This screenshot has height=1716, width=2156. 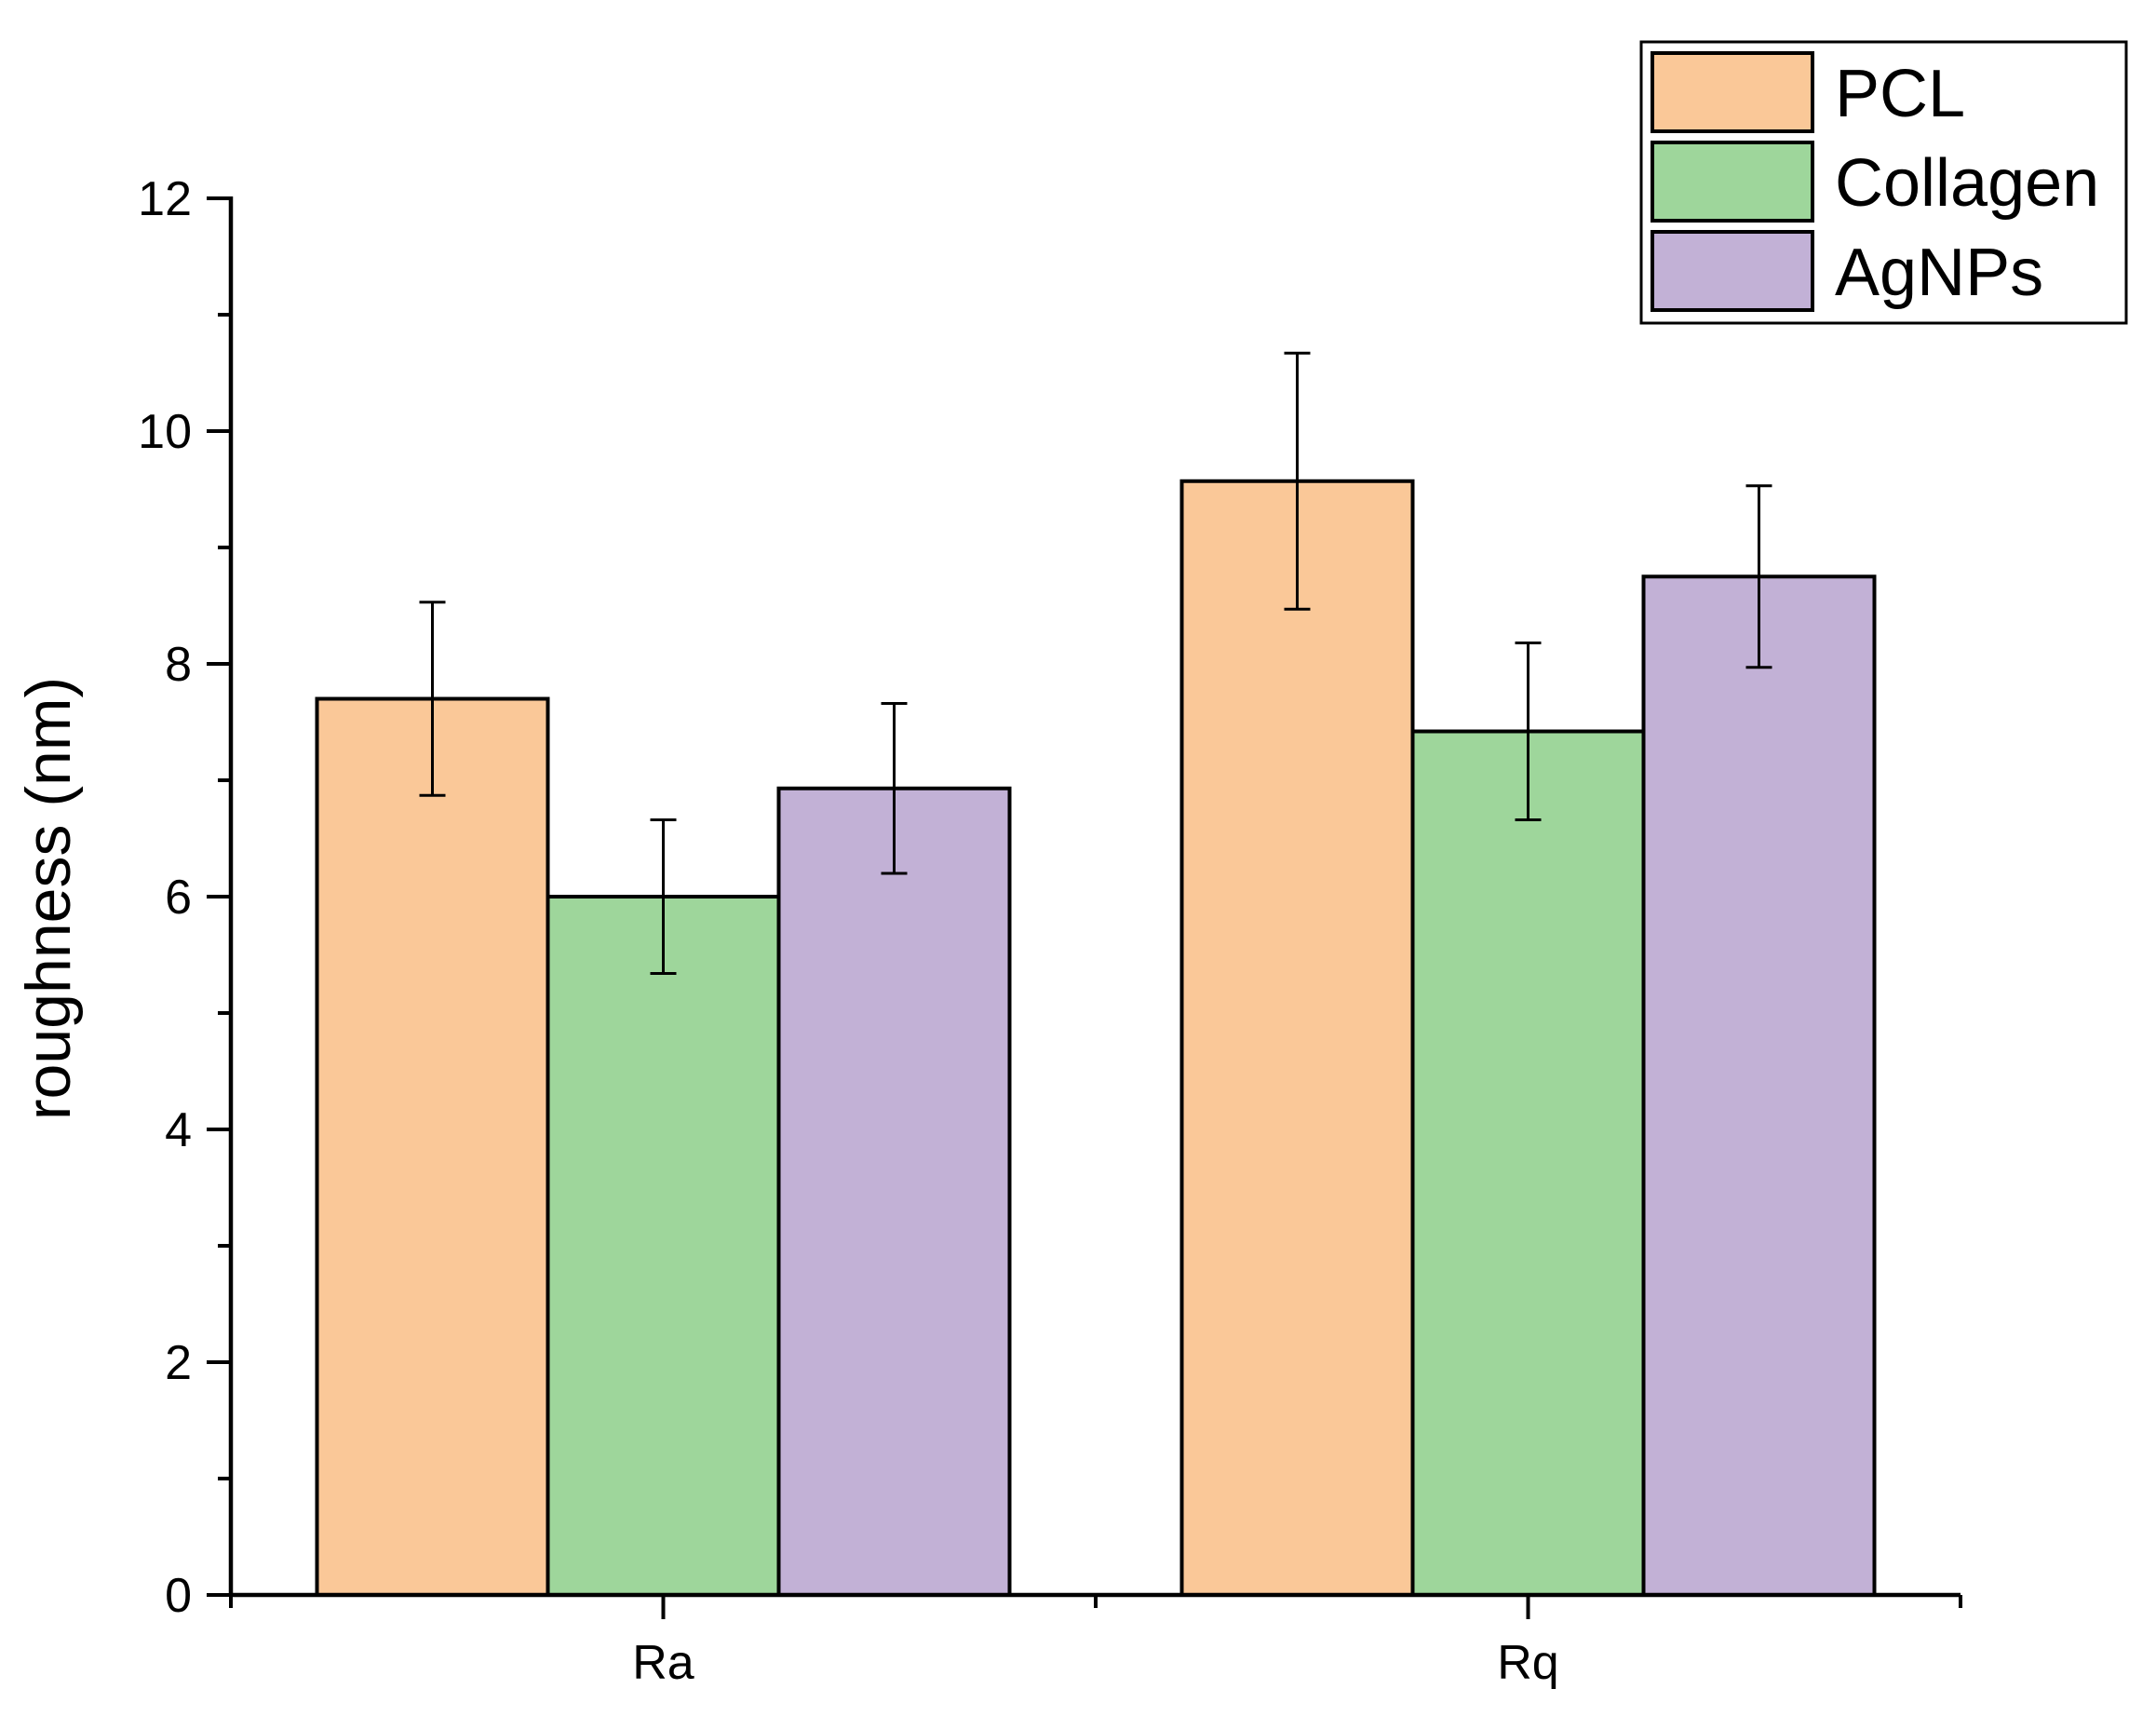 I want to click on legend-label: Collagen, so click(x=1967, y=183).